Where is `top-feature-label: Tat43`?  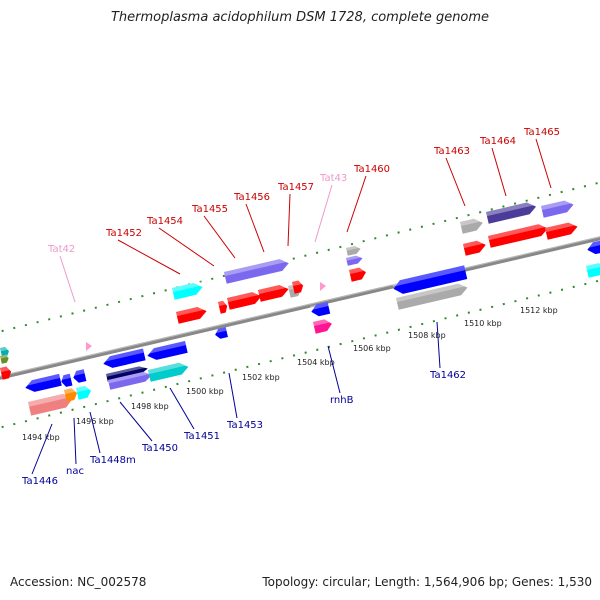
top-feature-label: Tat43 is located at coordinates (333, 178).